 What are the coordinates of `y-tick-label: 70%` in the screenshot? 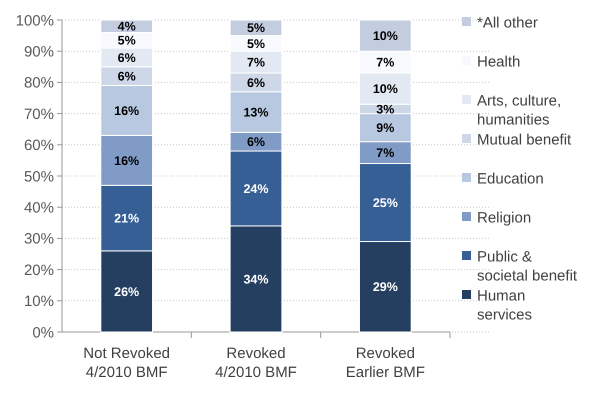 It's located at (39, 114).